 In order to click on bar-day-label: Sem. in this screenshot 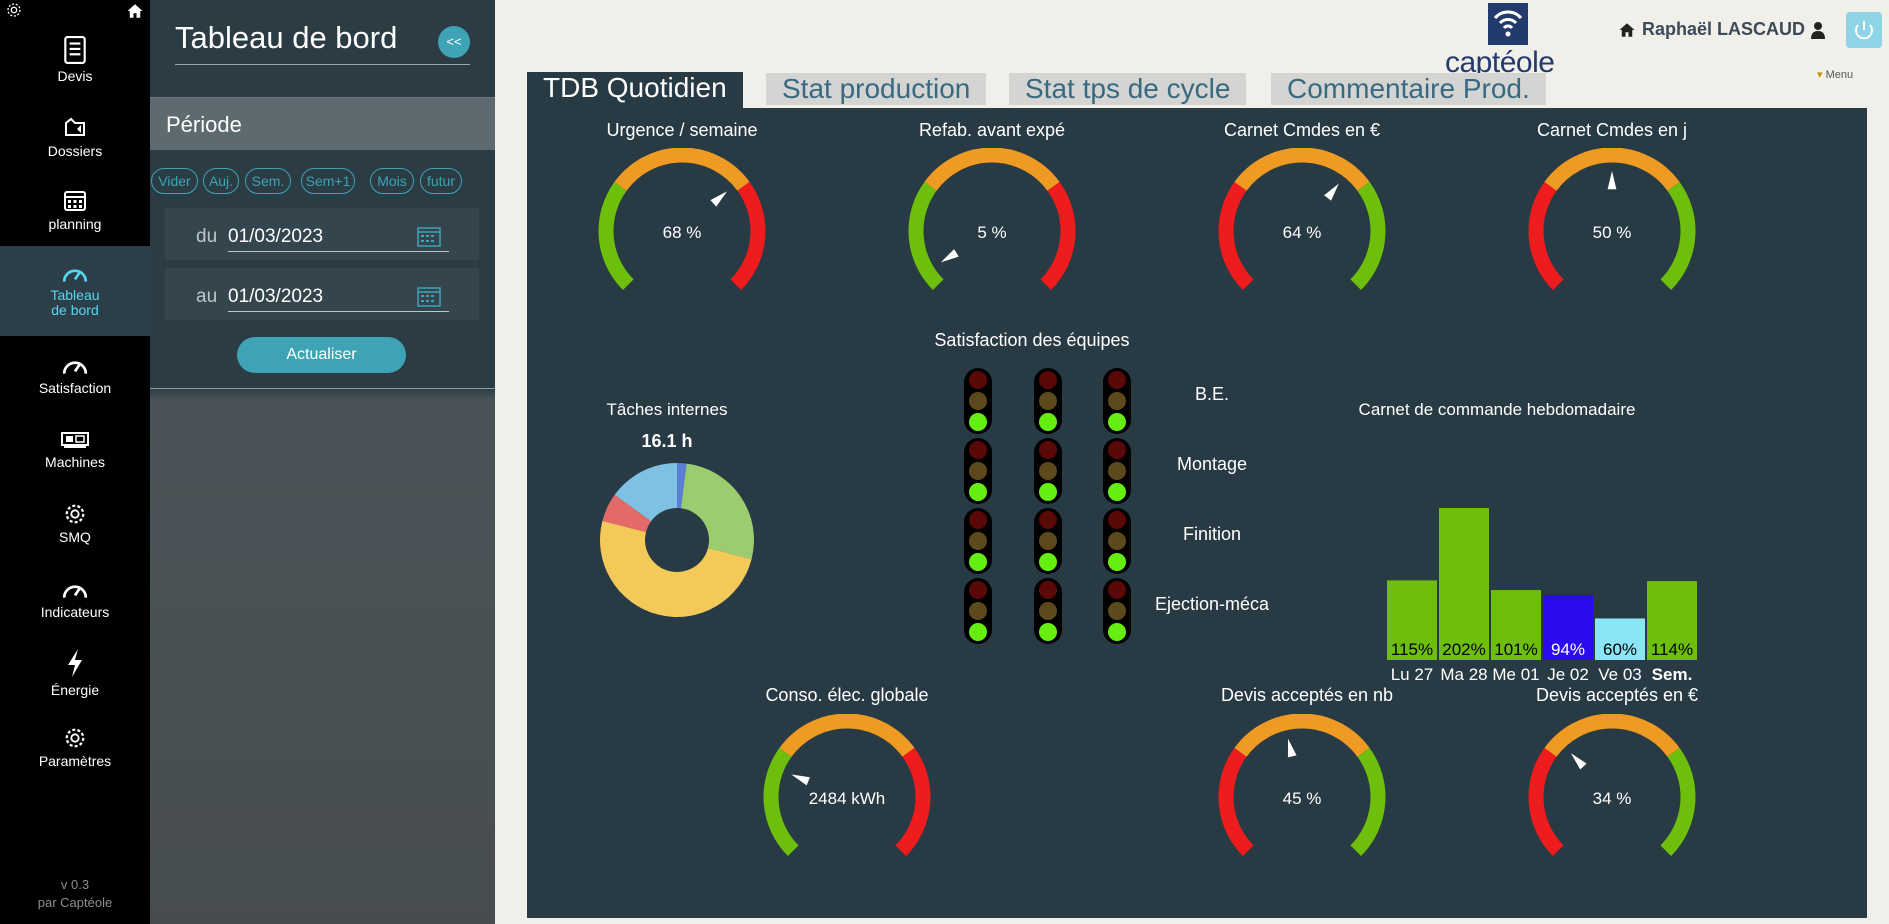, I will do `click(1672, 674)`.